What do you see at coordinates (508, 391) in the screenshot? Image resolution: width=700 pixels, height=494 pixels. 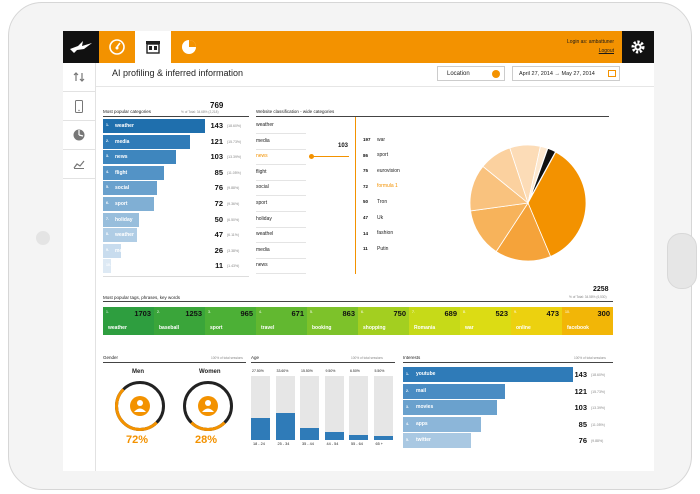 I see `interest-row: 2. mail 121 (15.73%)` at bounding box center [508, 391].